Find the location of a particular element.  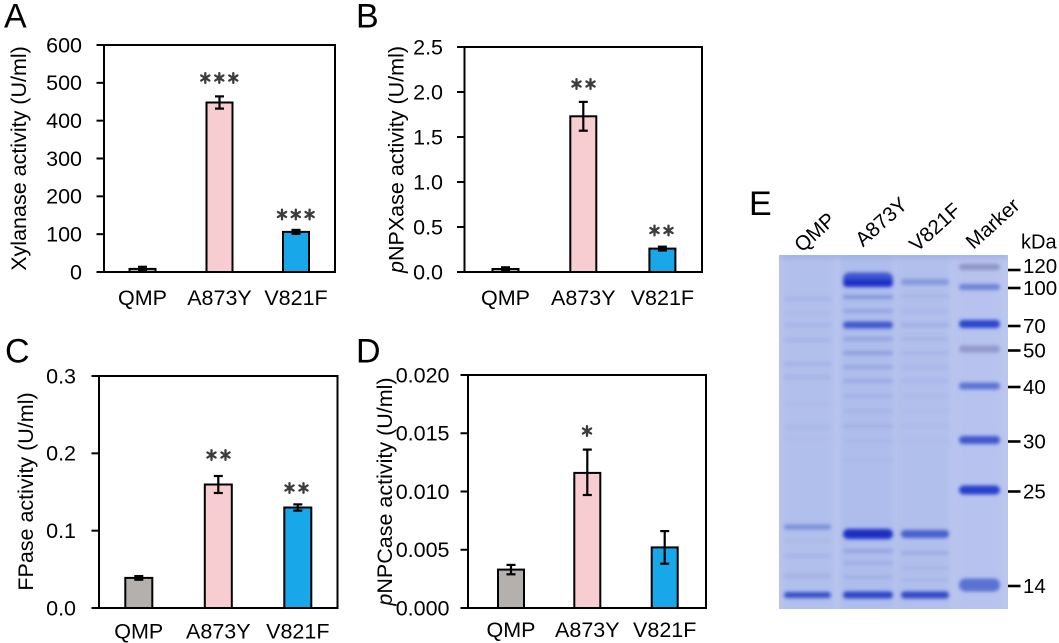

svg-text: A is located at coordinates (15, 18).